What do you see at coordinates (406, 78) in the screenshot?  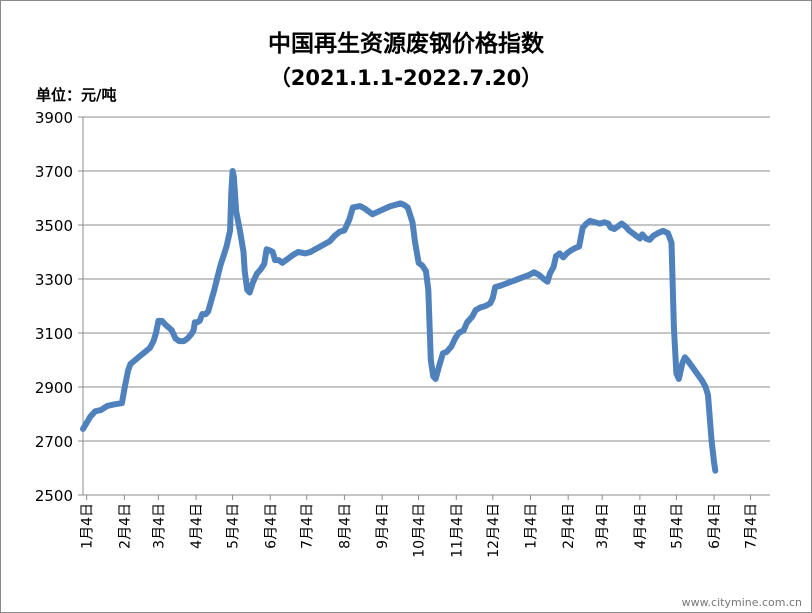 I see `chart-subtitle: （2021.1.1-2022.7.20）` at bounding box center [406, 78].